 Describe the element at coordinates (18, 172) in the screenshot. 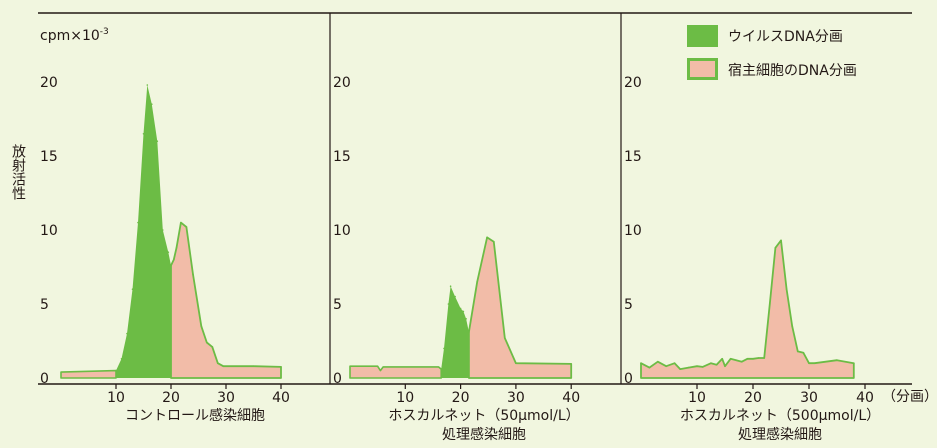

I see `y-axis-label: 放射活性` at that location.